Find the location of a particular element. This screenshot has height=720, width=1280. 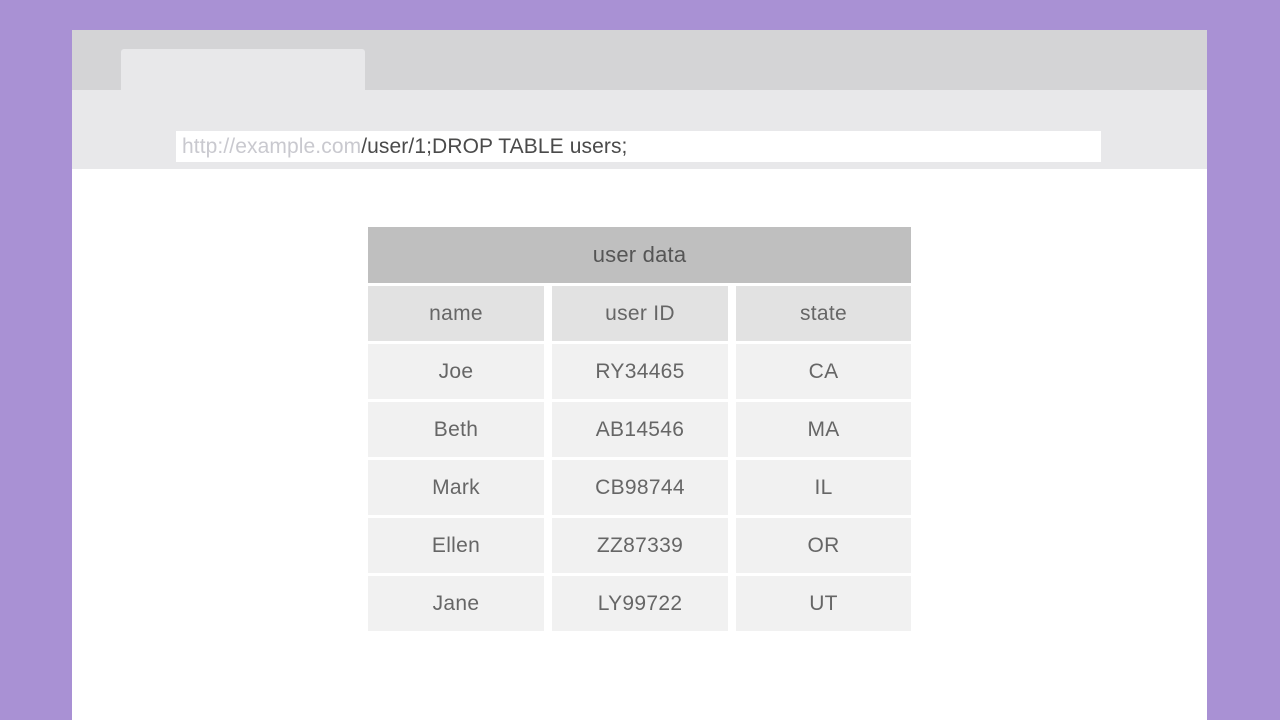

cell-state: OR is located at coordinates (823, 545).